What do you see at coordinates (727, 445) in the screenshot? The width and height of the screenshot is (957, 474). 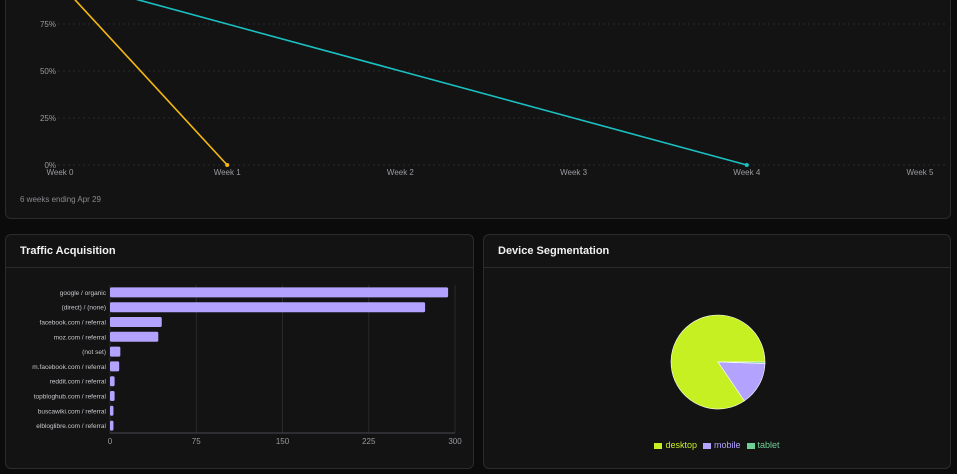 I see `legend-label: mobile` at bounding box center [727, 445].